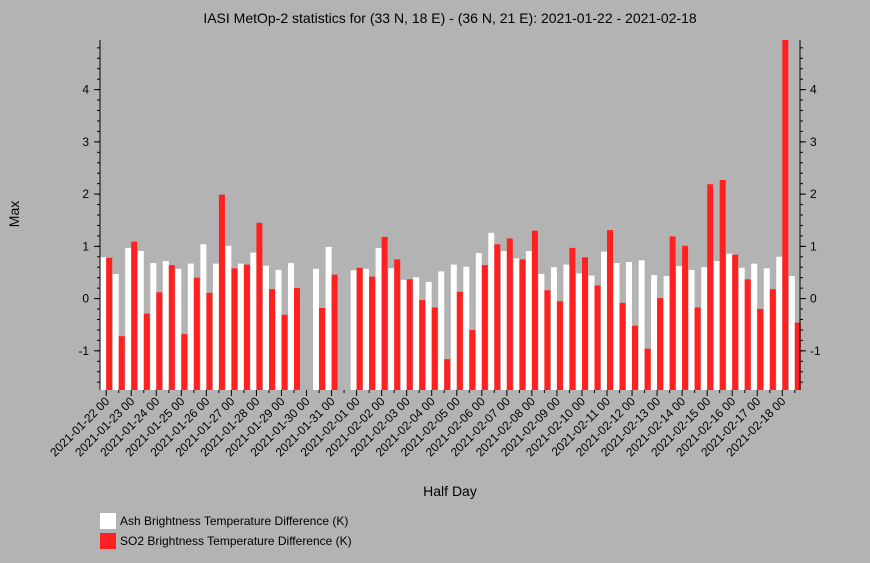  Describe the element at coordinates (14, 214) in the screenshot. I see `y-axis-label: Max` at that location.